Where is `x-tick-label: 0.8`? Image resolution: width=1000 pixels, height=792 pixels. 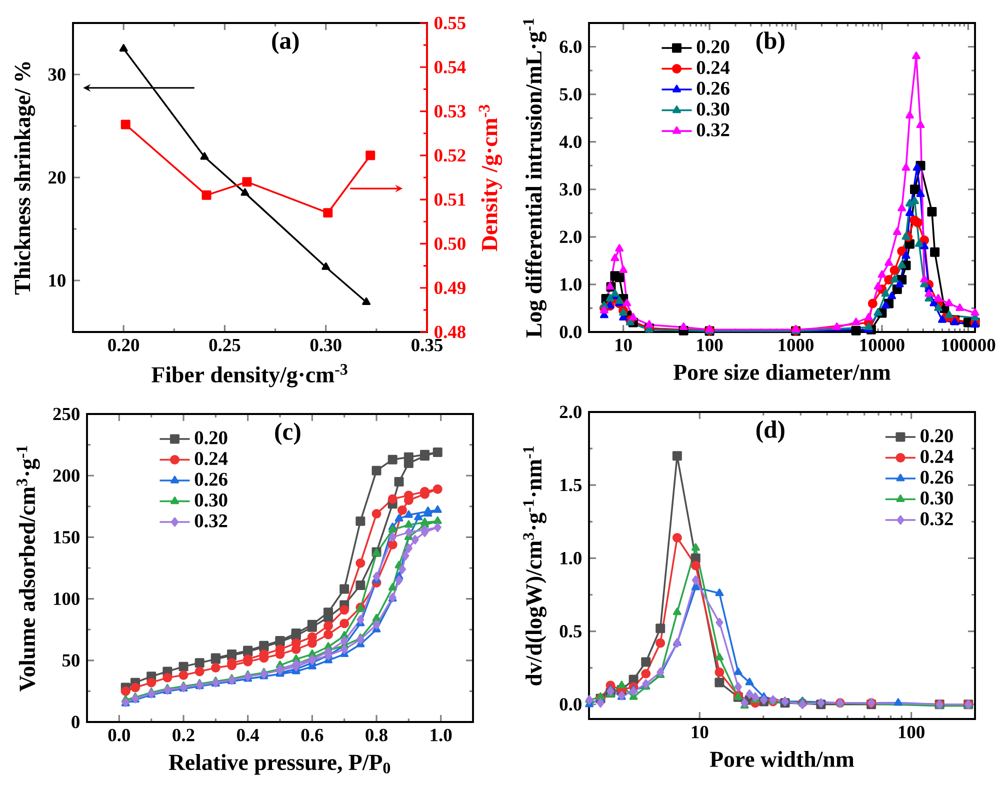
x-tick-label: 0.8 is located at coordinates (377, 735).